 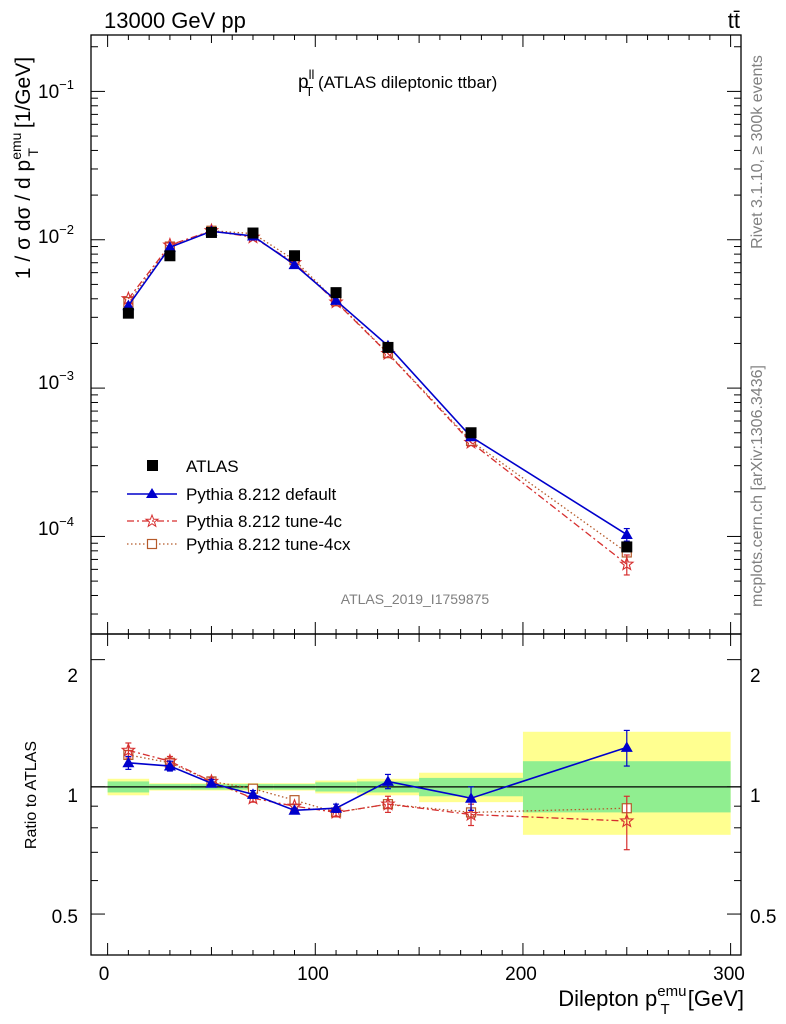 I want to click on y-tick-label-top: 10⁻², so click(x=56, y=235).